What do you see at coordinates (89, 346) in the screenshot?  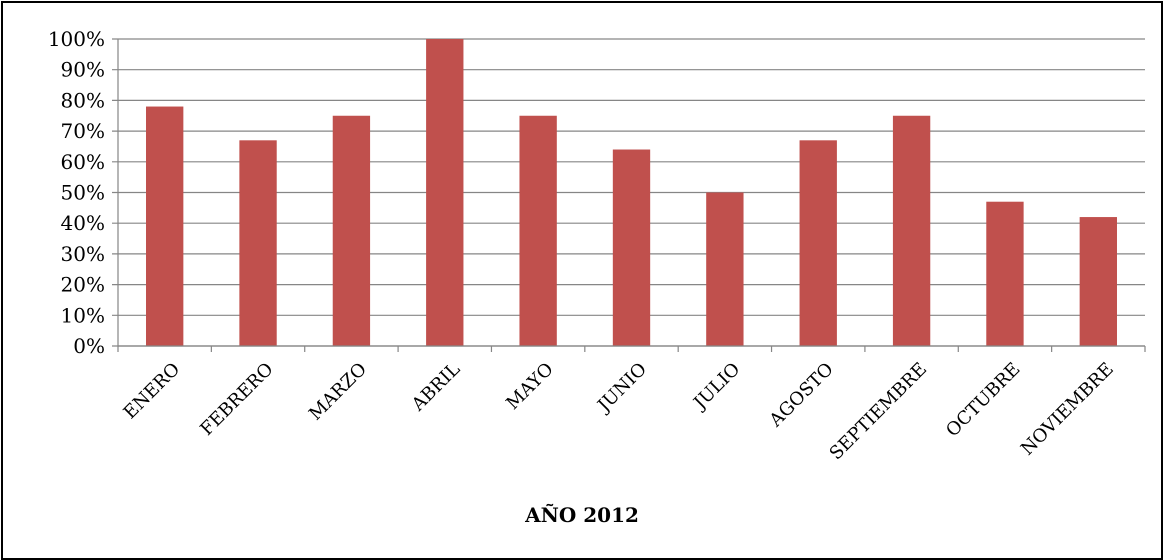 I see `y-tick-label: 0%` at bounding box center [89, 346].